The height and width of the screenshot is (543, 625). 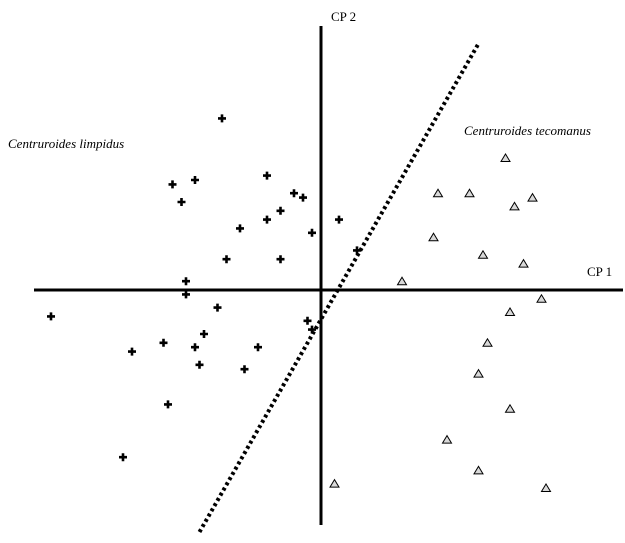 What do you see at coordinates (66, 143) in the screenshot?
I see `group-label-limpidus: Centruroides limpidus` at bounding box center [66, 143].